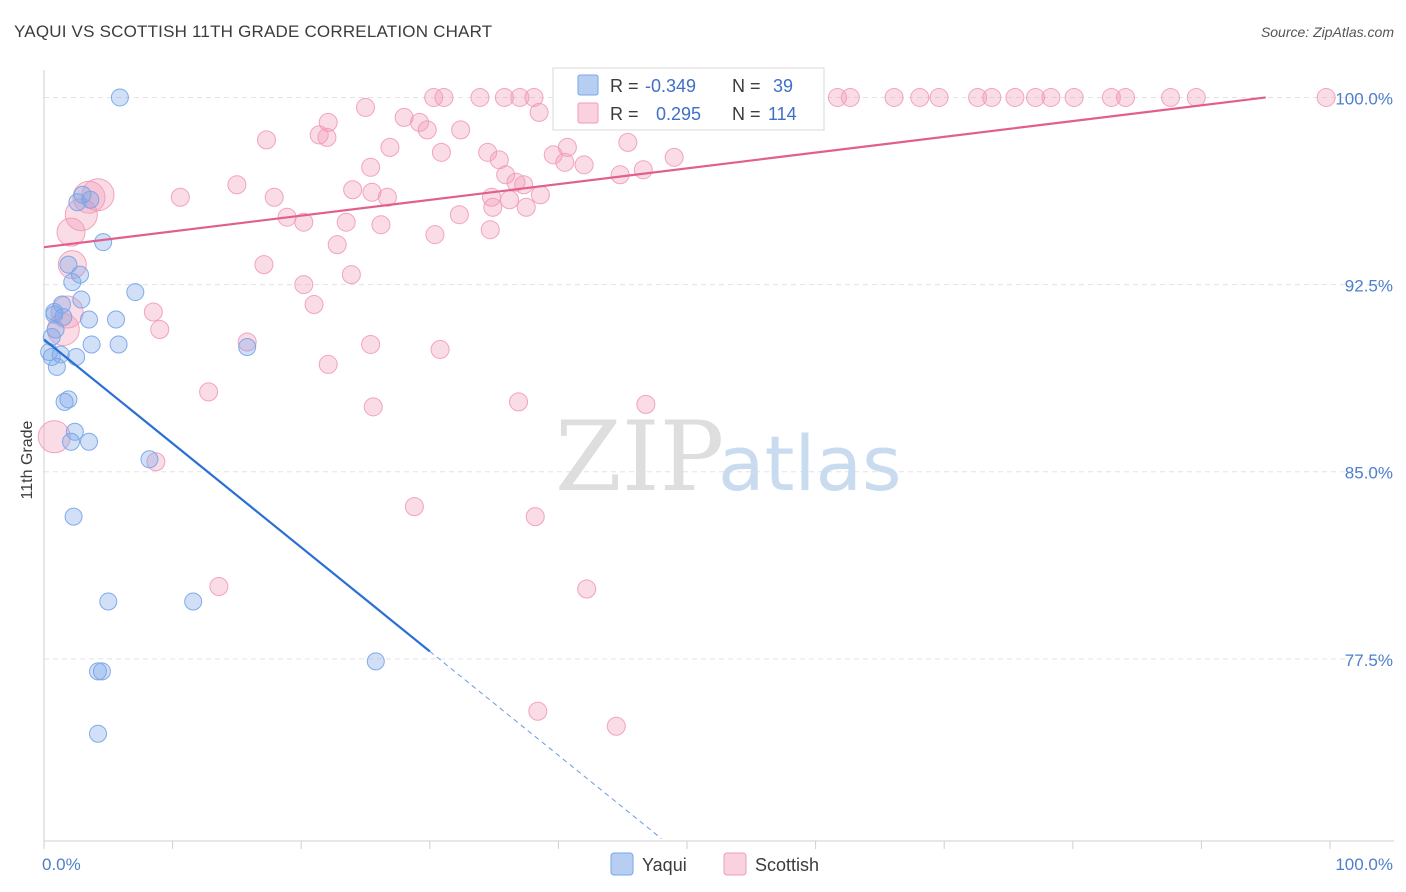 The height and width of the screenshot is (892, 1406). I want to click on bottom-legend-scottish-swatch, so click(735, 864).